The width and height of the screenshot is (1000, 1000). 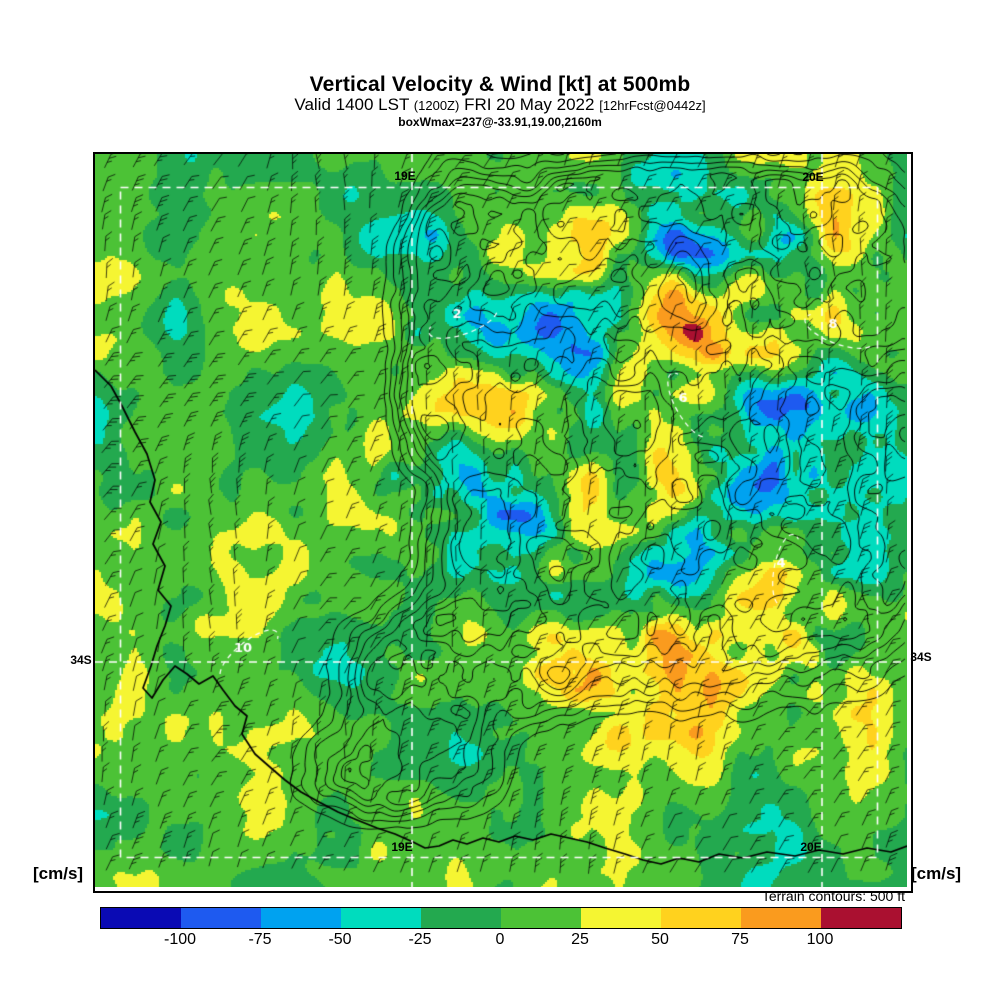 I want to click on lon-label-20e-bottom: 20E, so click(x=811, y=847).